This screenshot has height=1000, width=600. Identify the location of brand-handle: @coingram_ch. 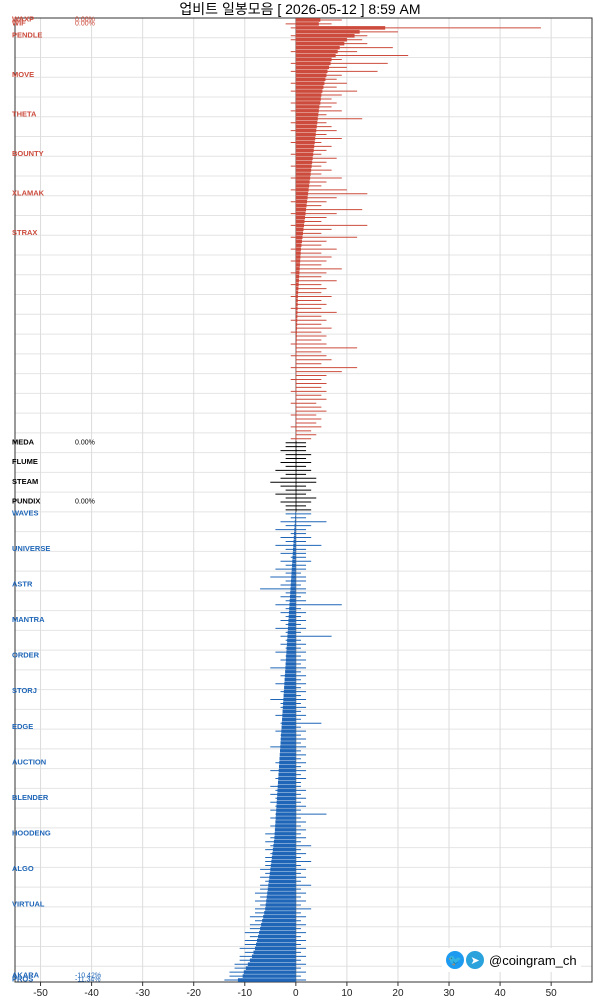
(533, 960).